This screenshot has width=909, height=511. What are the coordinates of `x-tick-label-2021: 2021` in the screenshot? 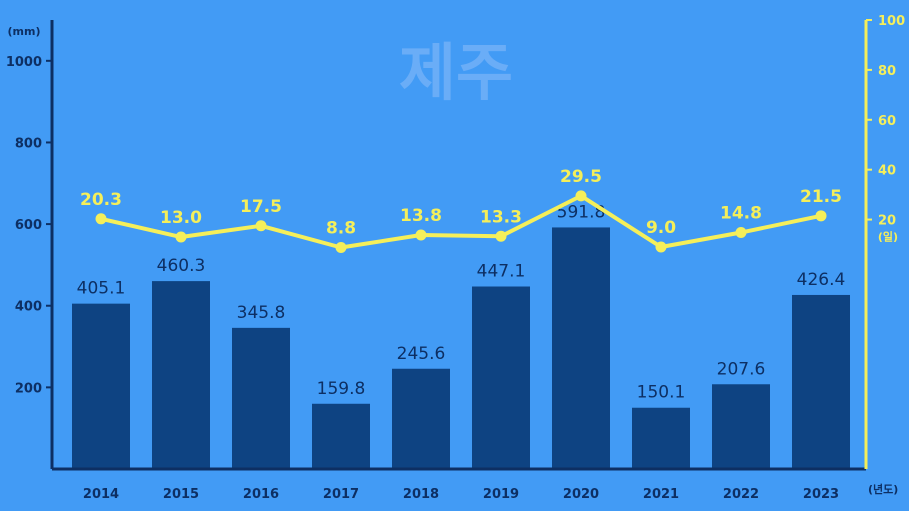 It's located at (661, 494).